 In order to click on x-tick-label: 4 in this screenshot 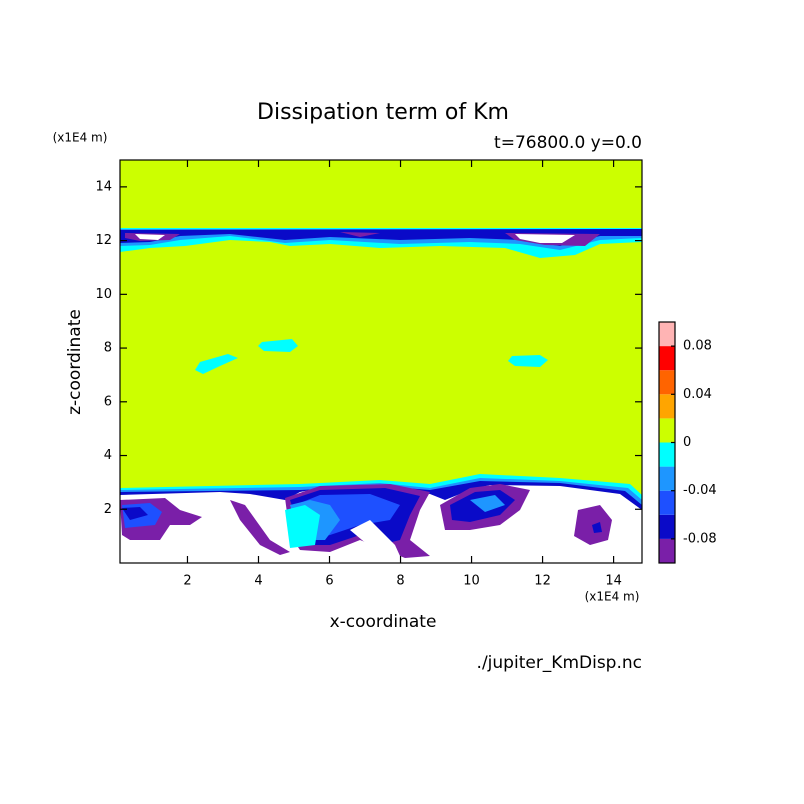, I will do `click(258, 581)`.